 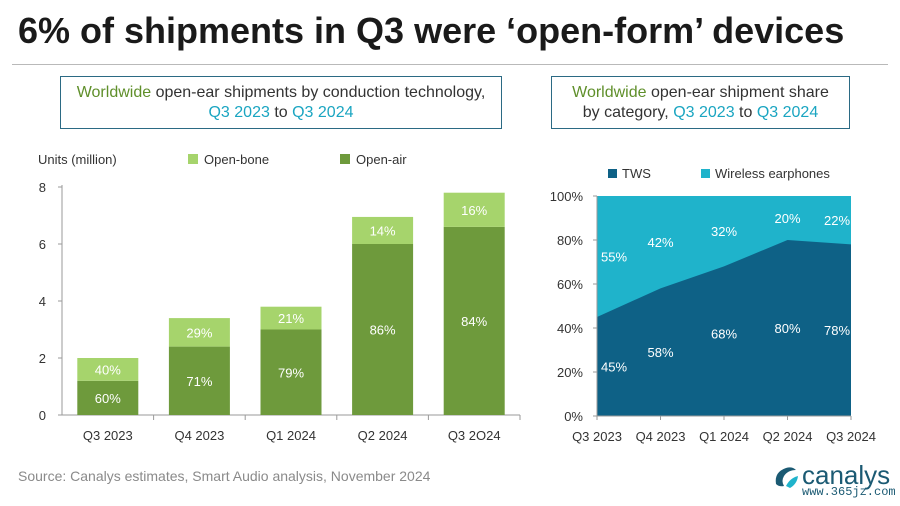 What do you see at coordinates (849, 492) in the screenshot?
I see `watermark: www.365jz.com` at bounding box center [849, 492].